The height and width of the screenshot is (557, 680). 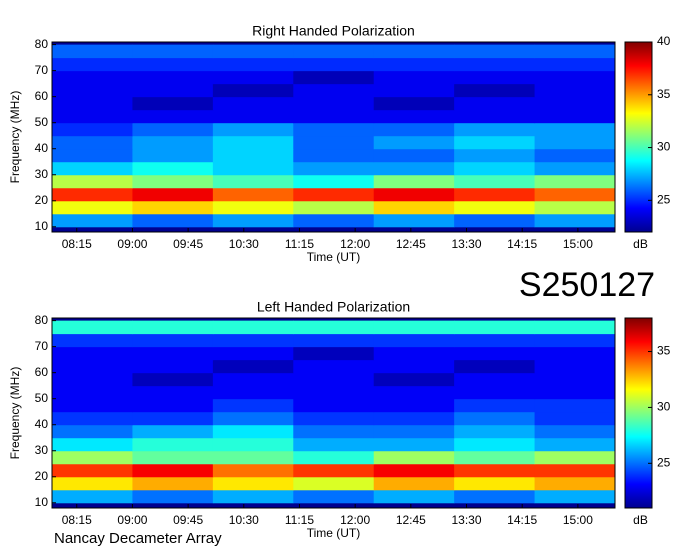 I want to click on x-tick-label: 08:15, so click(x=77, y=244).